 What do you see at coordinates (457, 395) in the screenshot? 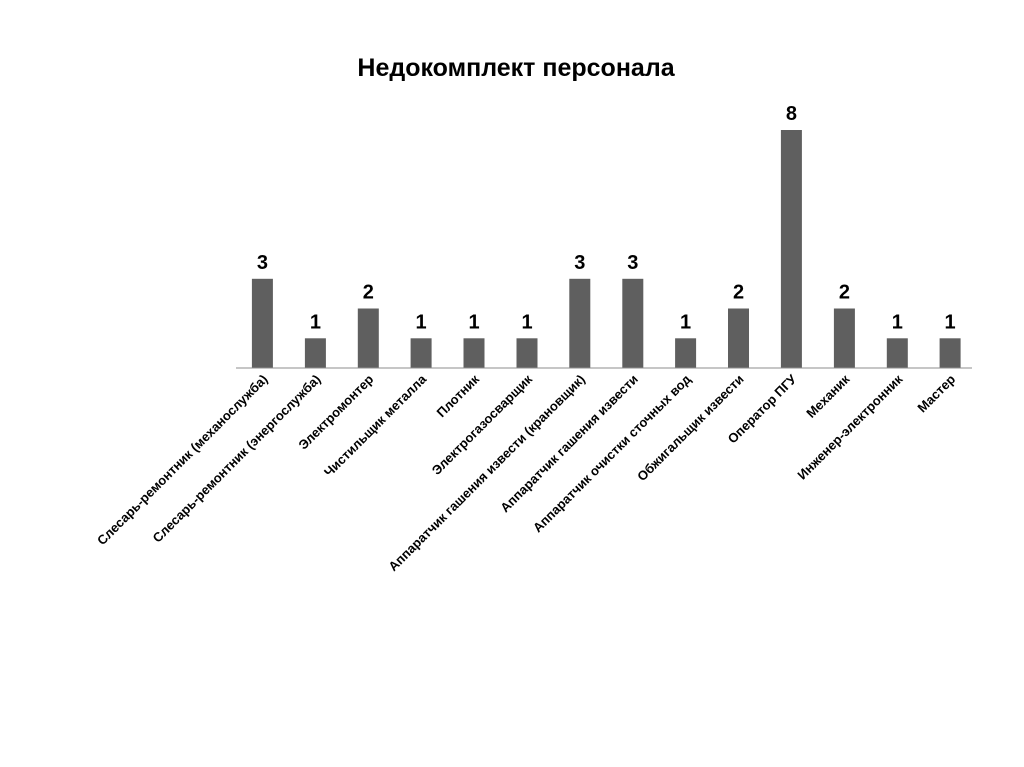
I see `category-label: Плотник` at bounding box center [457, 395].